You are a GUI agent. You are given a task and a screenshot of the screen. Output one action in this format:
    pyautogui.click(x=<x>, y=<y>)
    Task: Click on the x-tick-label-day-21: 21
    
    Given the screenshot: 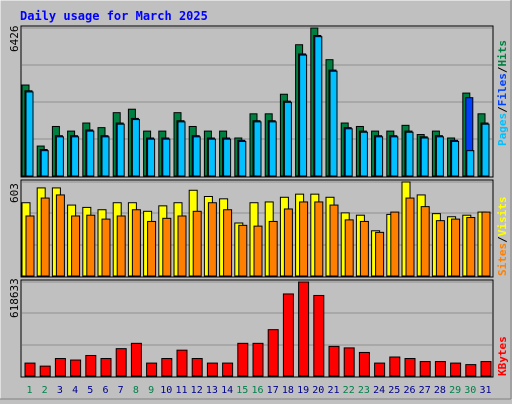 What is the action you would take?
    pyautogui.click(x=333, y=390)
    